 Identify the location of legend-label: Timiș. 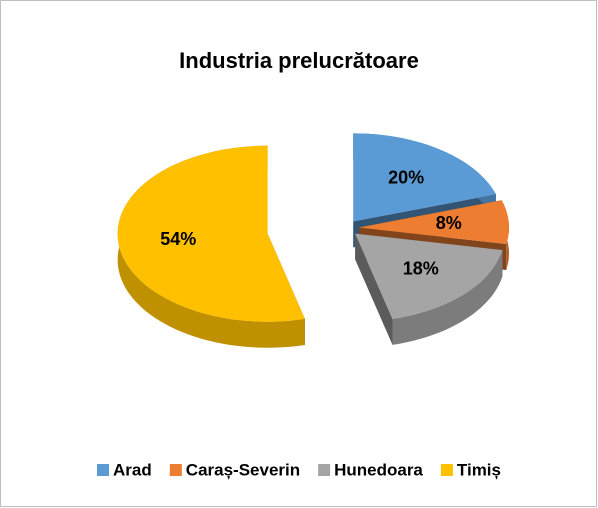
(479, 469).